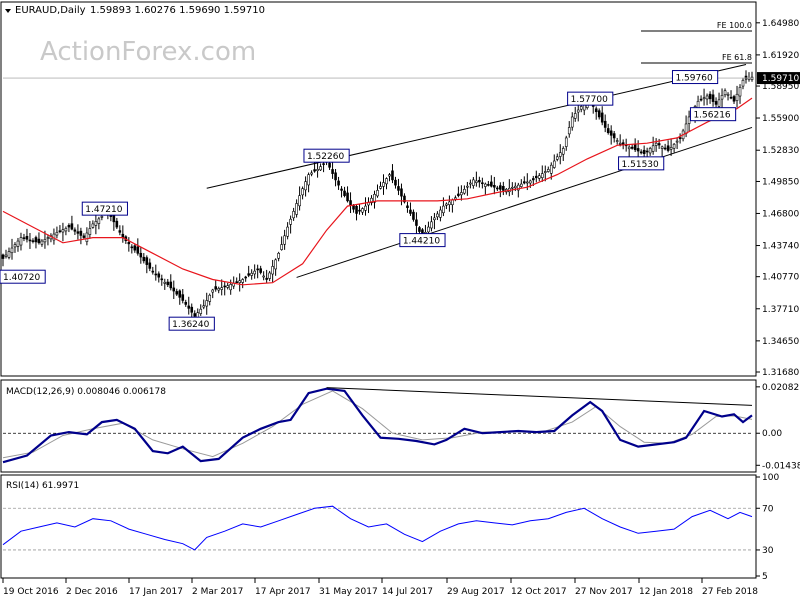 This screenshot has height=600, width=800. What do you see at coordinates (780, 24) in the screenshot?
I see `price-tick-label: 1.64980` at bounding box center [780, 24].